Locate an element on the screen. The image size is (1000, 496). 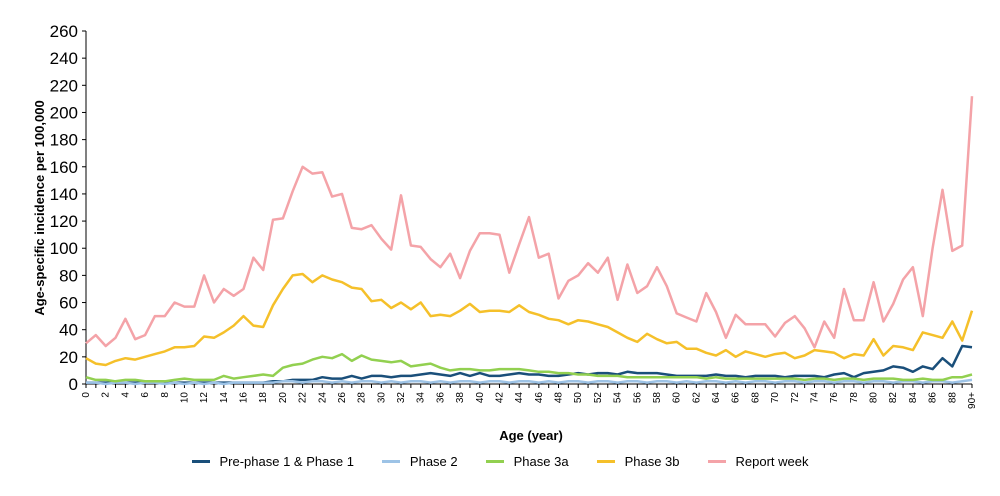
x-tick-label: 14 is located at coordinates (224, 398).